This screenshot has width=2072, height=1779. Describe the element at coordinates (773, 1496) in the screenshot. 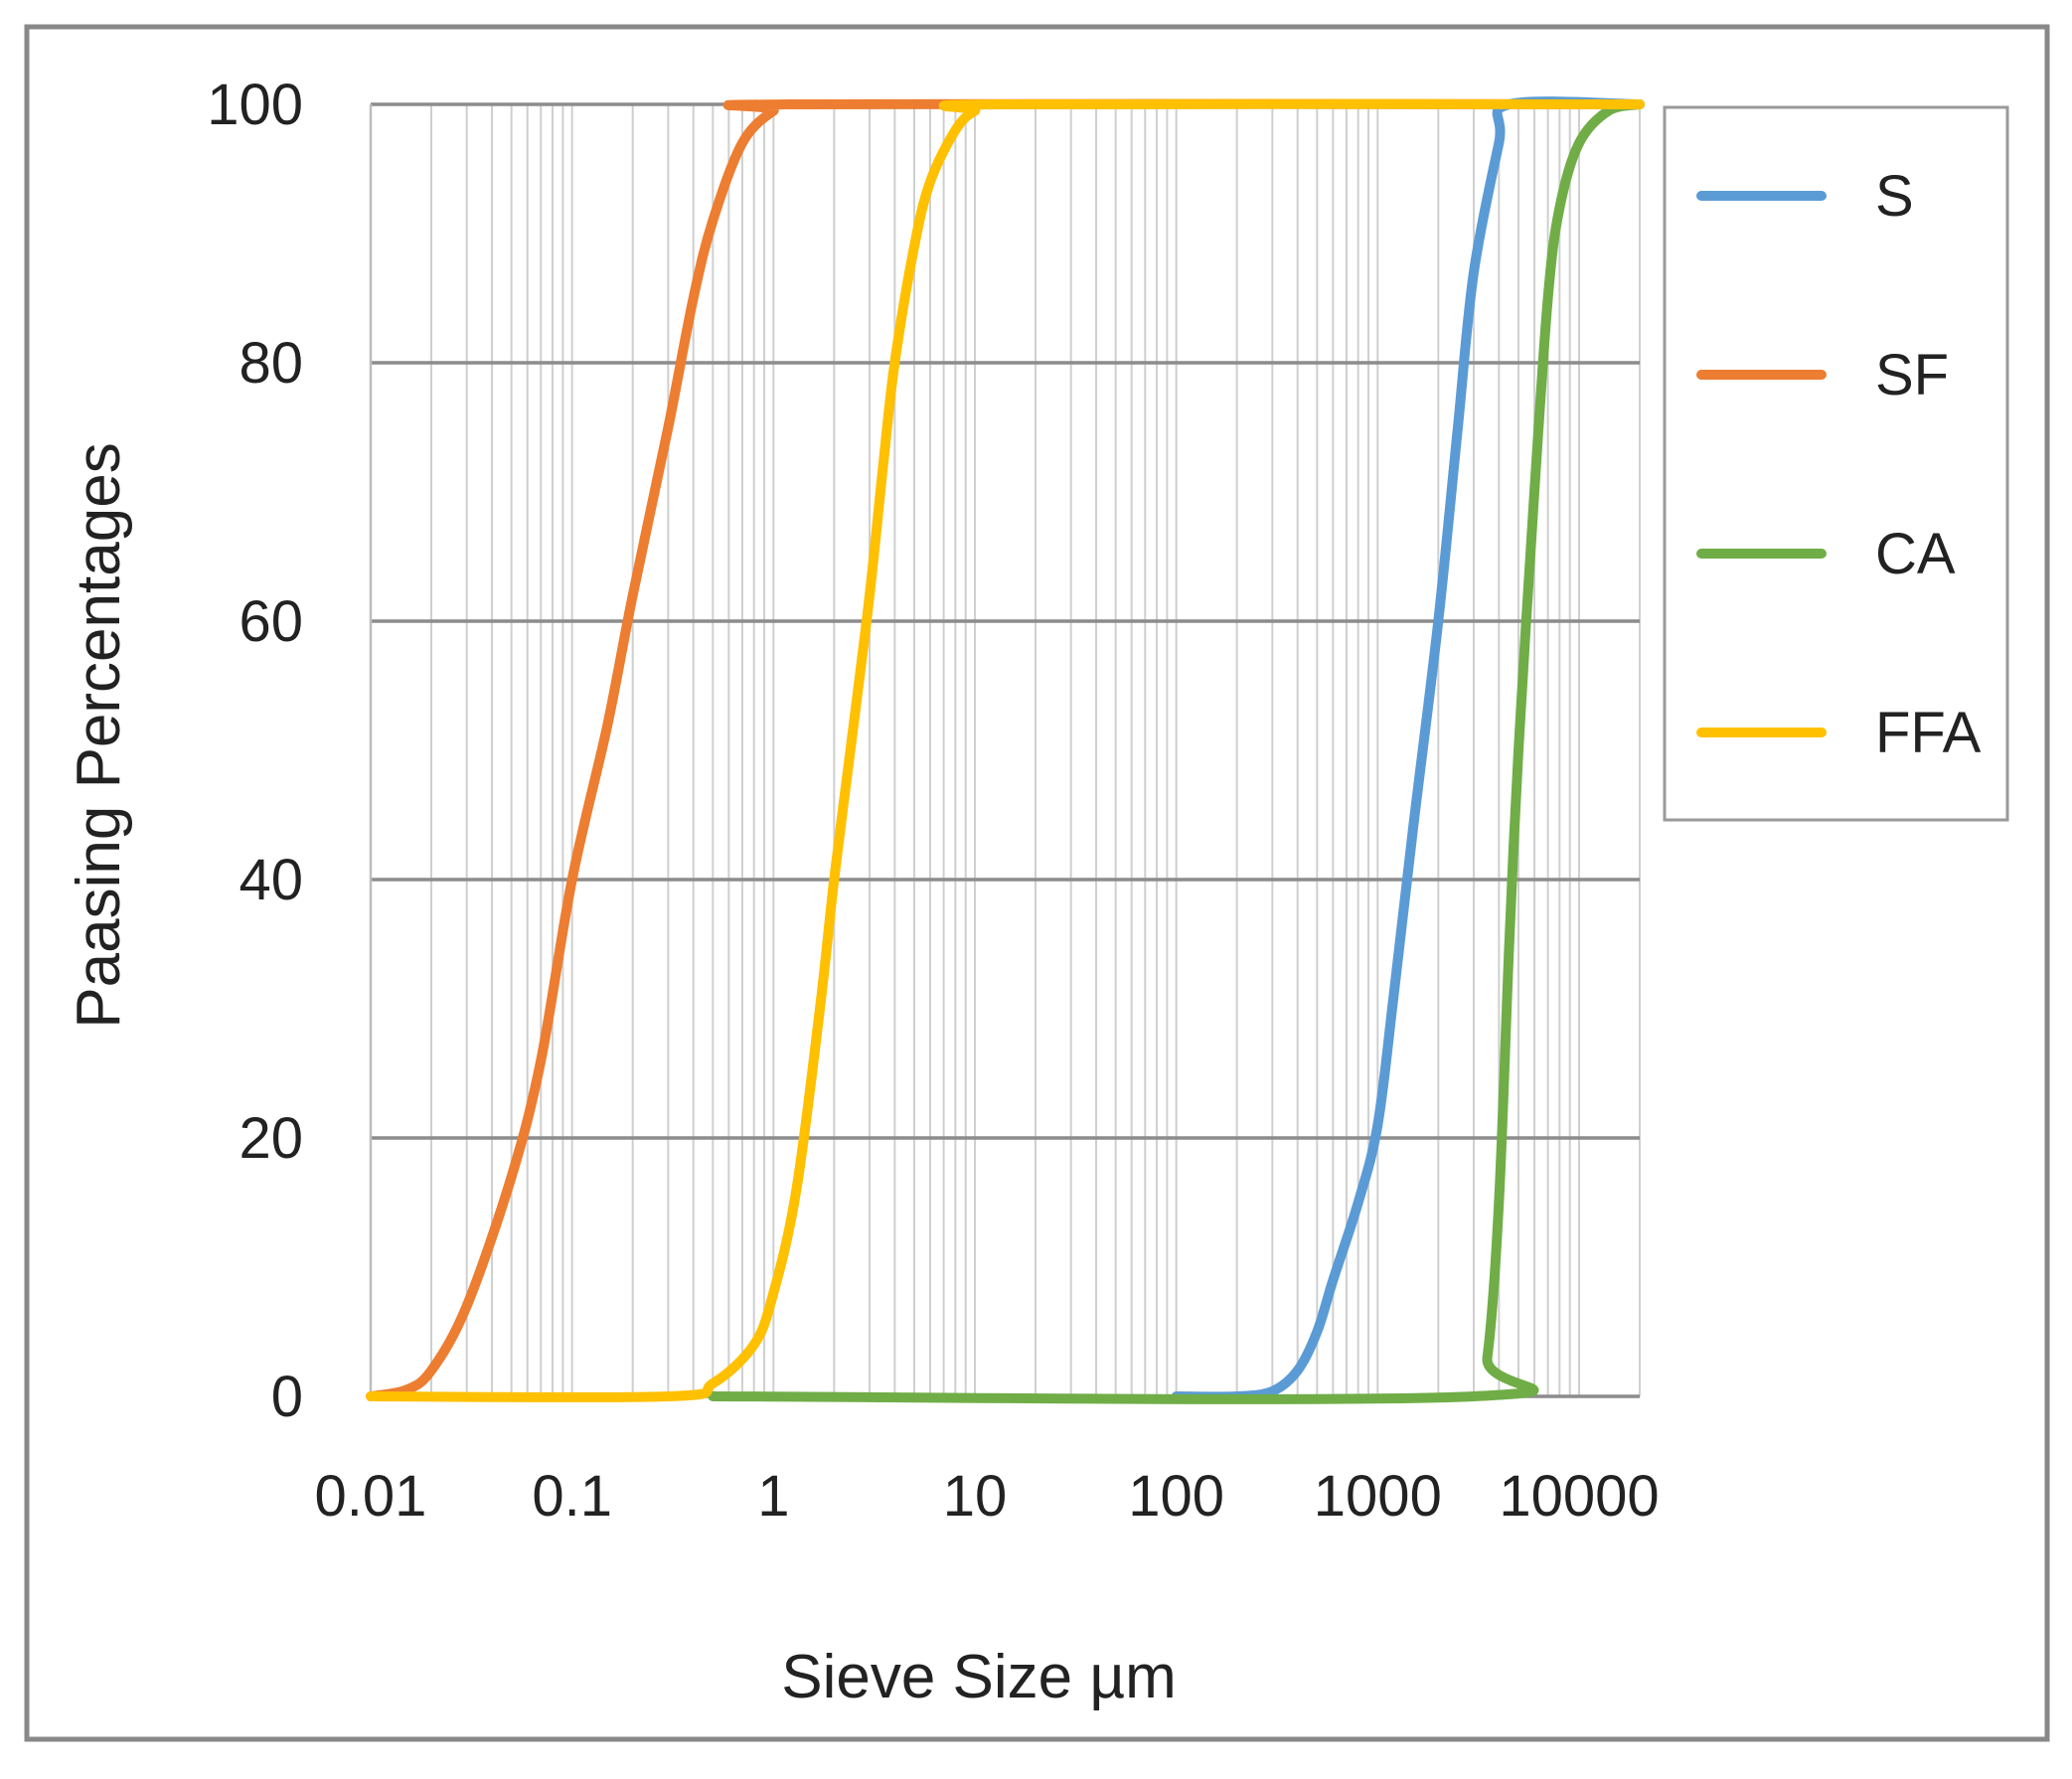

I see `x-tick-label: 1` at that location.